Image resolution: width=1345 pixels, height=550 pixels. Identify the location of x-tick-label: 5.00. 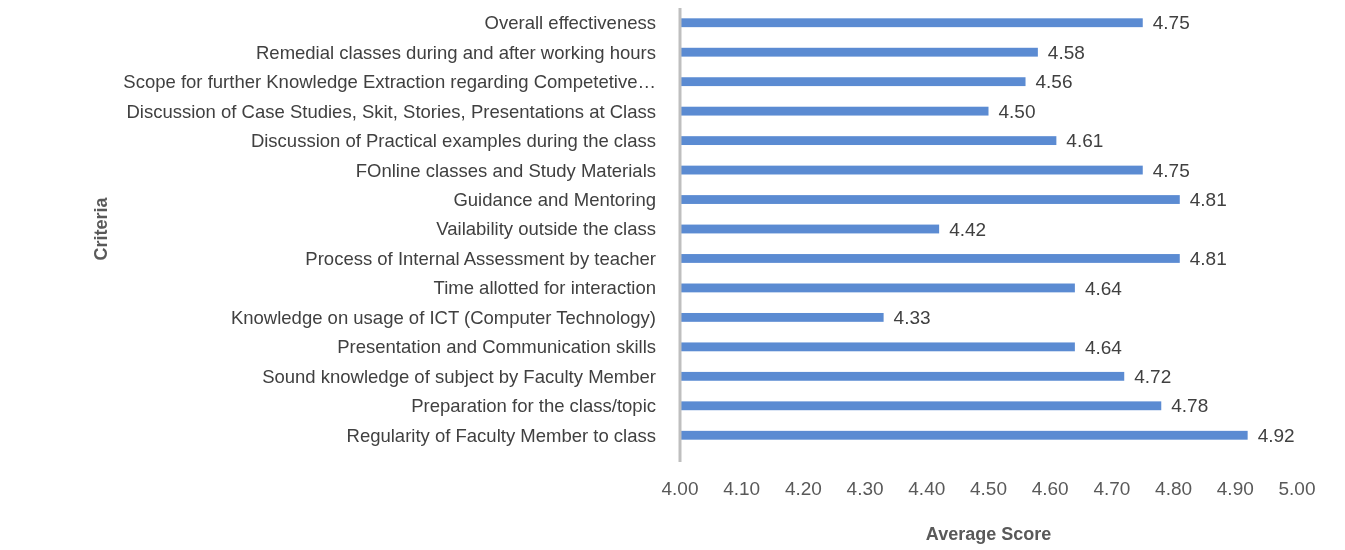
(1297, 488).